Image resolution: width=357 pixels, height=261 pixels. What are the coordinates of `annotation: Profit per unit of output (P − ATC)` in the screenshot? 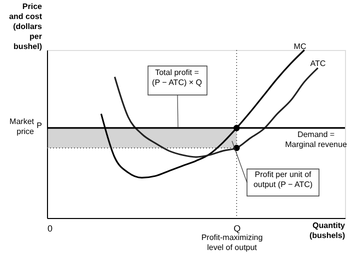 It's located at (283, 179).